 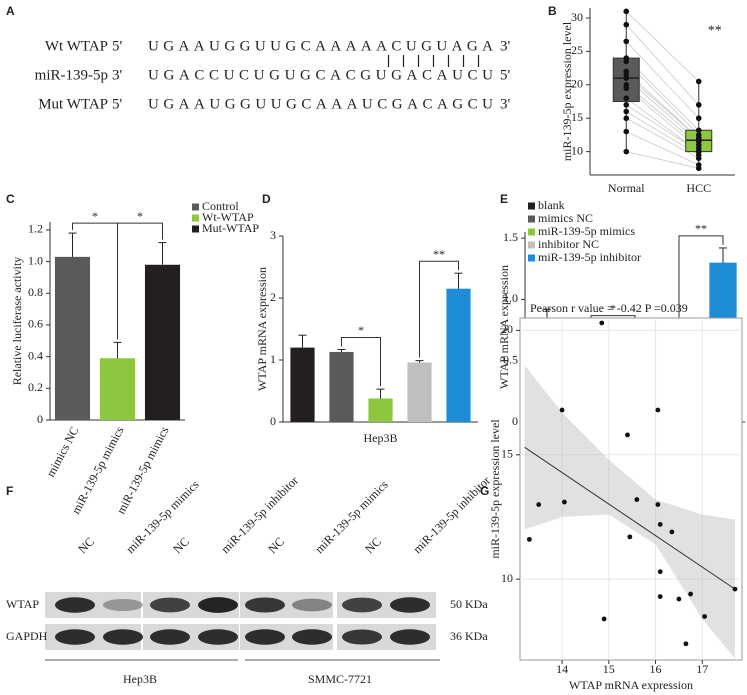 What do you see at coordinates (273, 359) in the screenshot?
I see `y-tick-label: 1` at bounding box center [273, 359].